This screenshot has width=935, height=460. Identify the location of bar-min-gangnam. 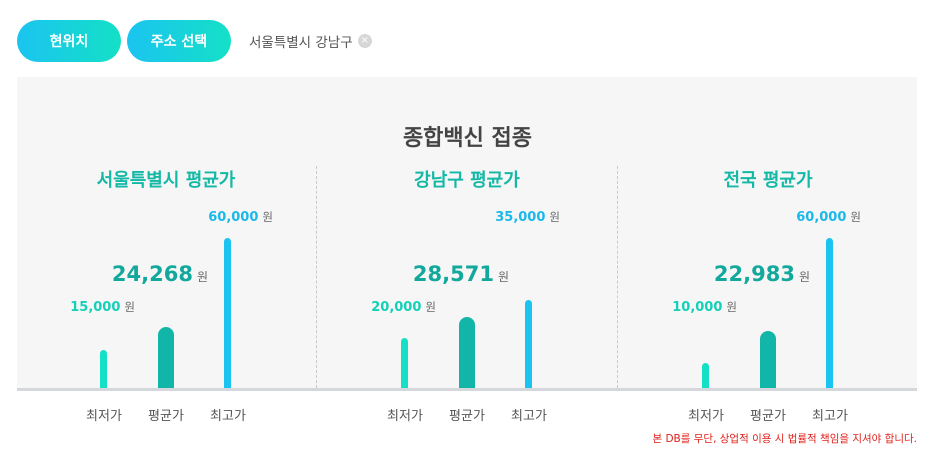
(404, 363).